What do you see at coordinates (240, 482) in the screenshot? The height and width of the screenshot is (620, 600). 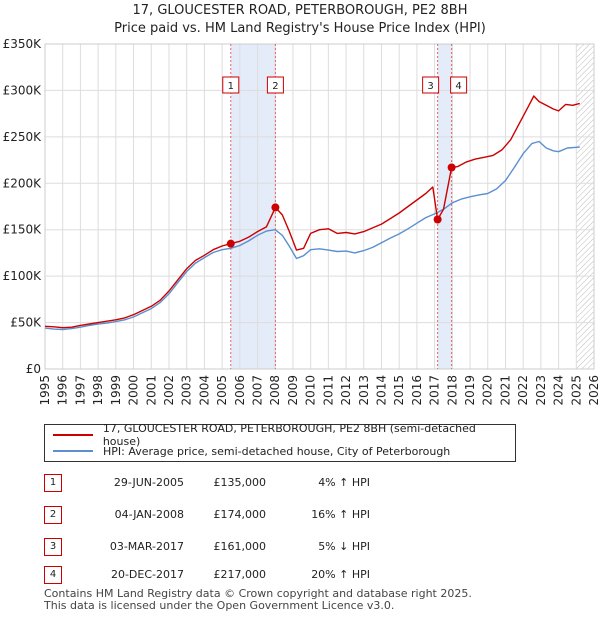 I see `transaction-price: £135,000` at bounding box center [240, 482].